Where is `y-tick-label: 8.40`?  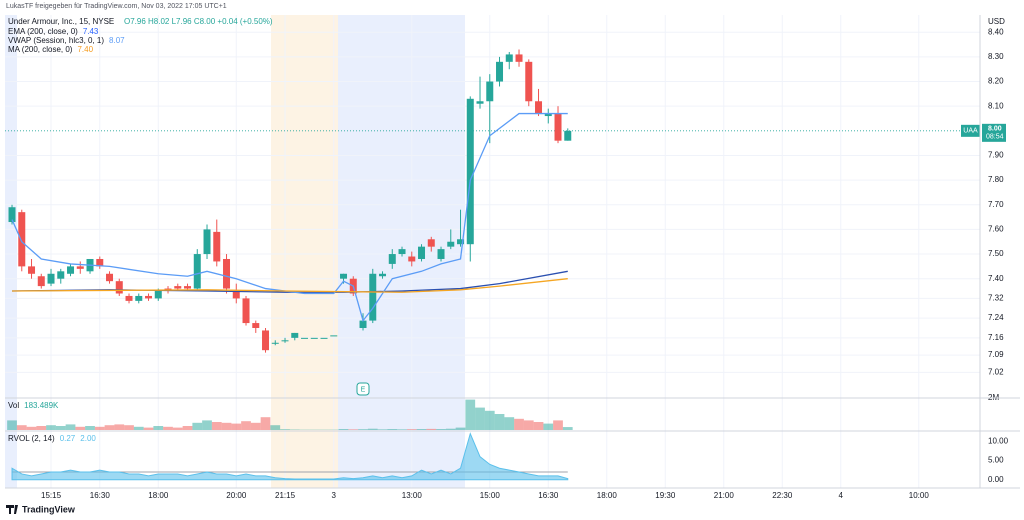
y-tick-label: 8.40 is located at coordinates (996, 31).